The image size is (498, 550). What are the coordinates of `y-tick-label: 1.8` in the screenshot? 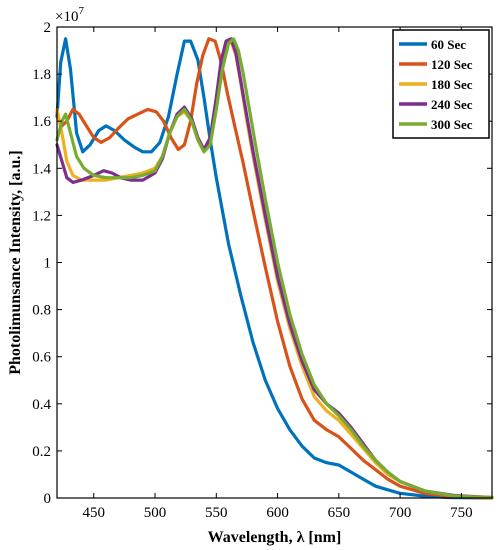 It's located at (41, 75).